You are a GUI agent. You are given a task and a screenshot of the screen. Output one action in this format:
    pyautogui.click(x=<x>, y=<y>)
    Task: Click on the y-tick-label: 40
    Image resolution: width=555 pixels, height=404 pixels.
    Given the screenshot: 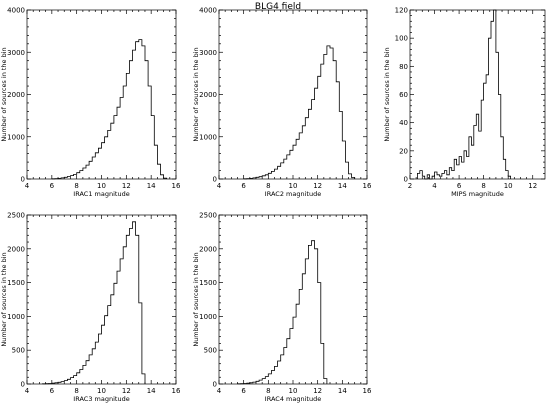 What is the action you would take?
    pyautogui.click(x=403, y=123)
    